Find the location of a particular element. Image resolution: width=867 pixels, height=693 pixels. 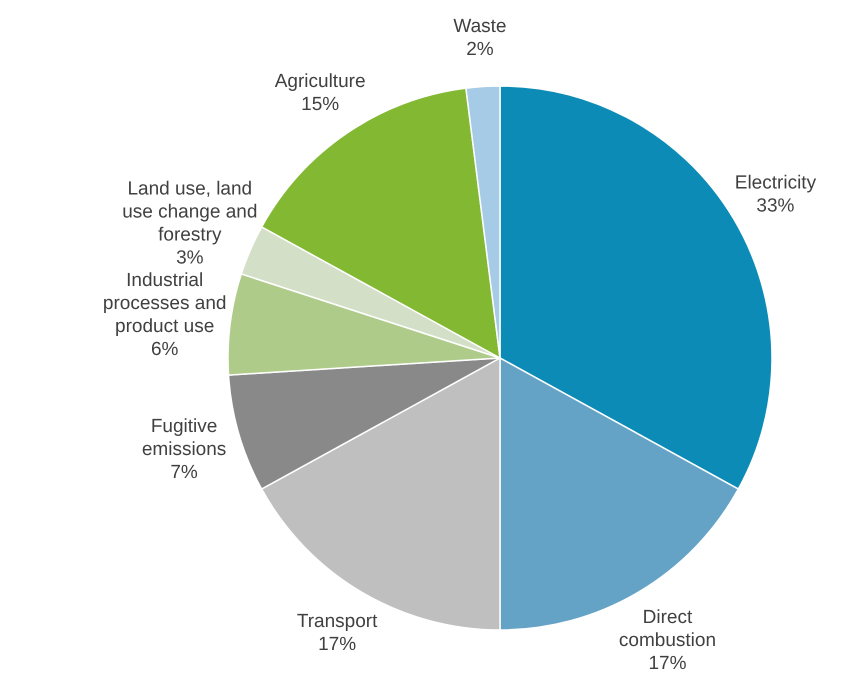

slice-label: Electricity is located at coordinates (775, 183).